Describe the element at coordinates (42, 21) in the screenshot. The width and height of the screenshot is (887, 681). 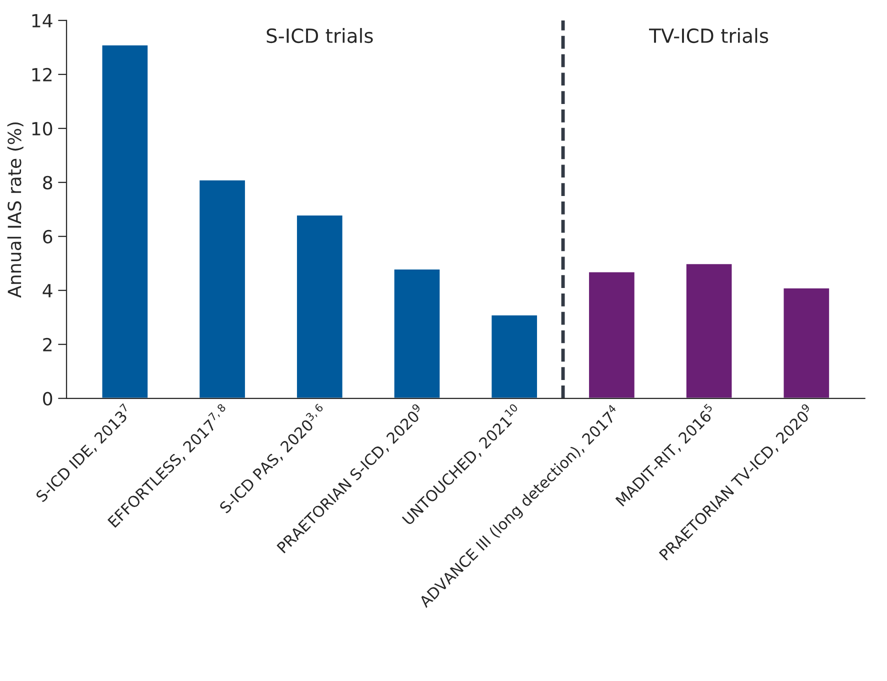
I see `y-tick-label: 14` at that location.